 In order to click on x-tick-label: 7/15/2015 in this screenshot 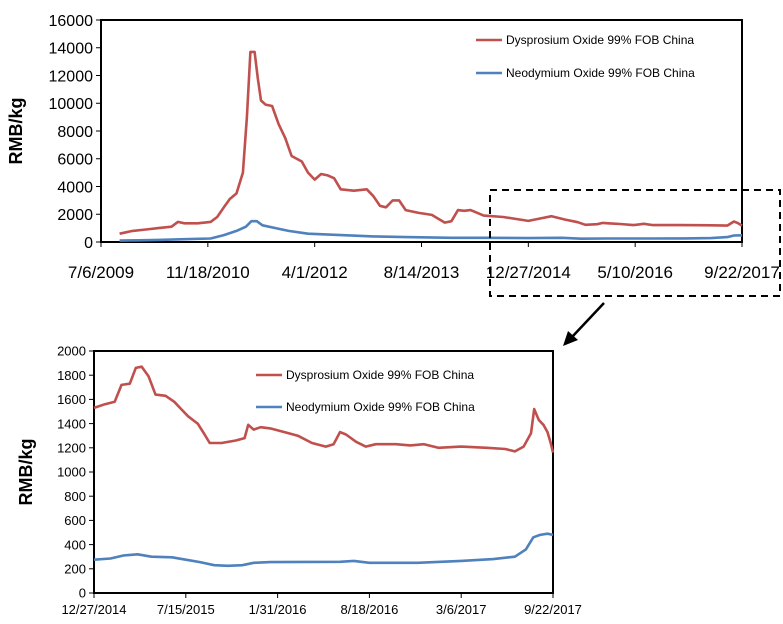, I will do `click(186, 609)`.